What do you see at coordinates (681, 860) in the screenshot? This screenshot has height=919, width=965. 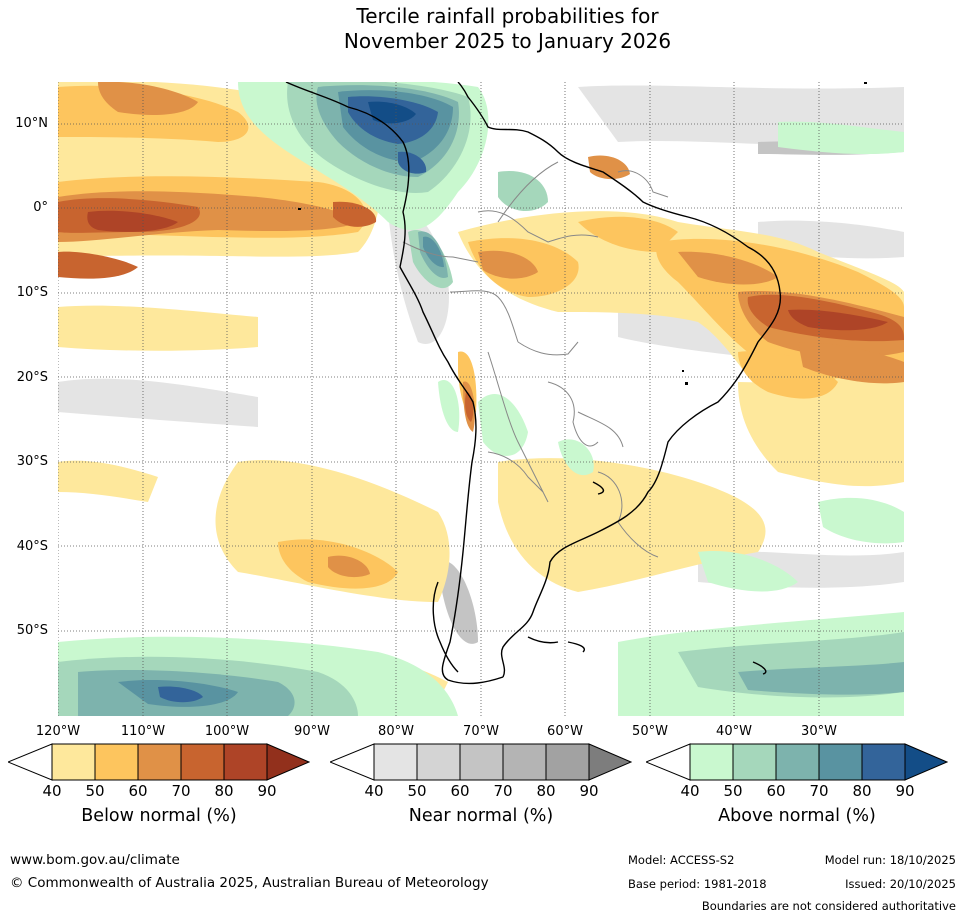 I see `model-text: Model: ACCESS-S2` at bounding box center [681, 860].